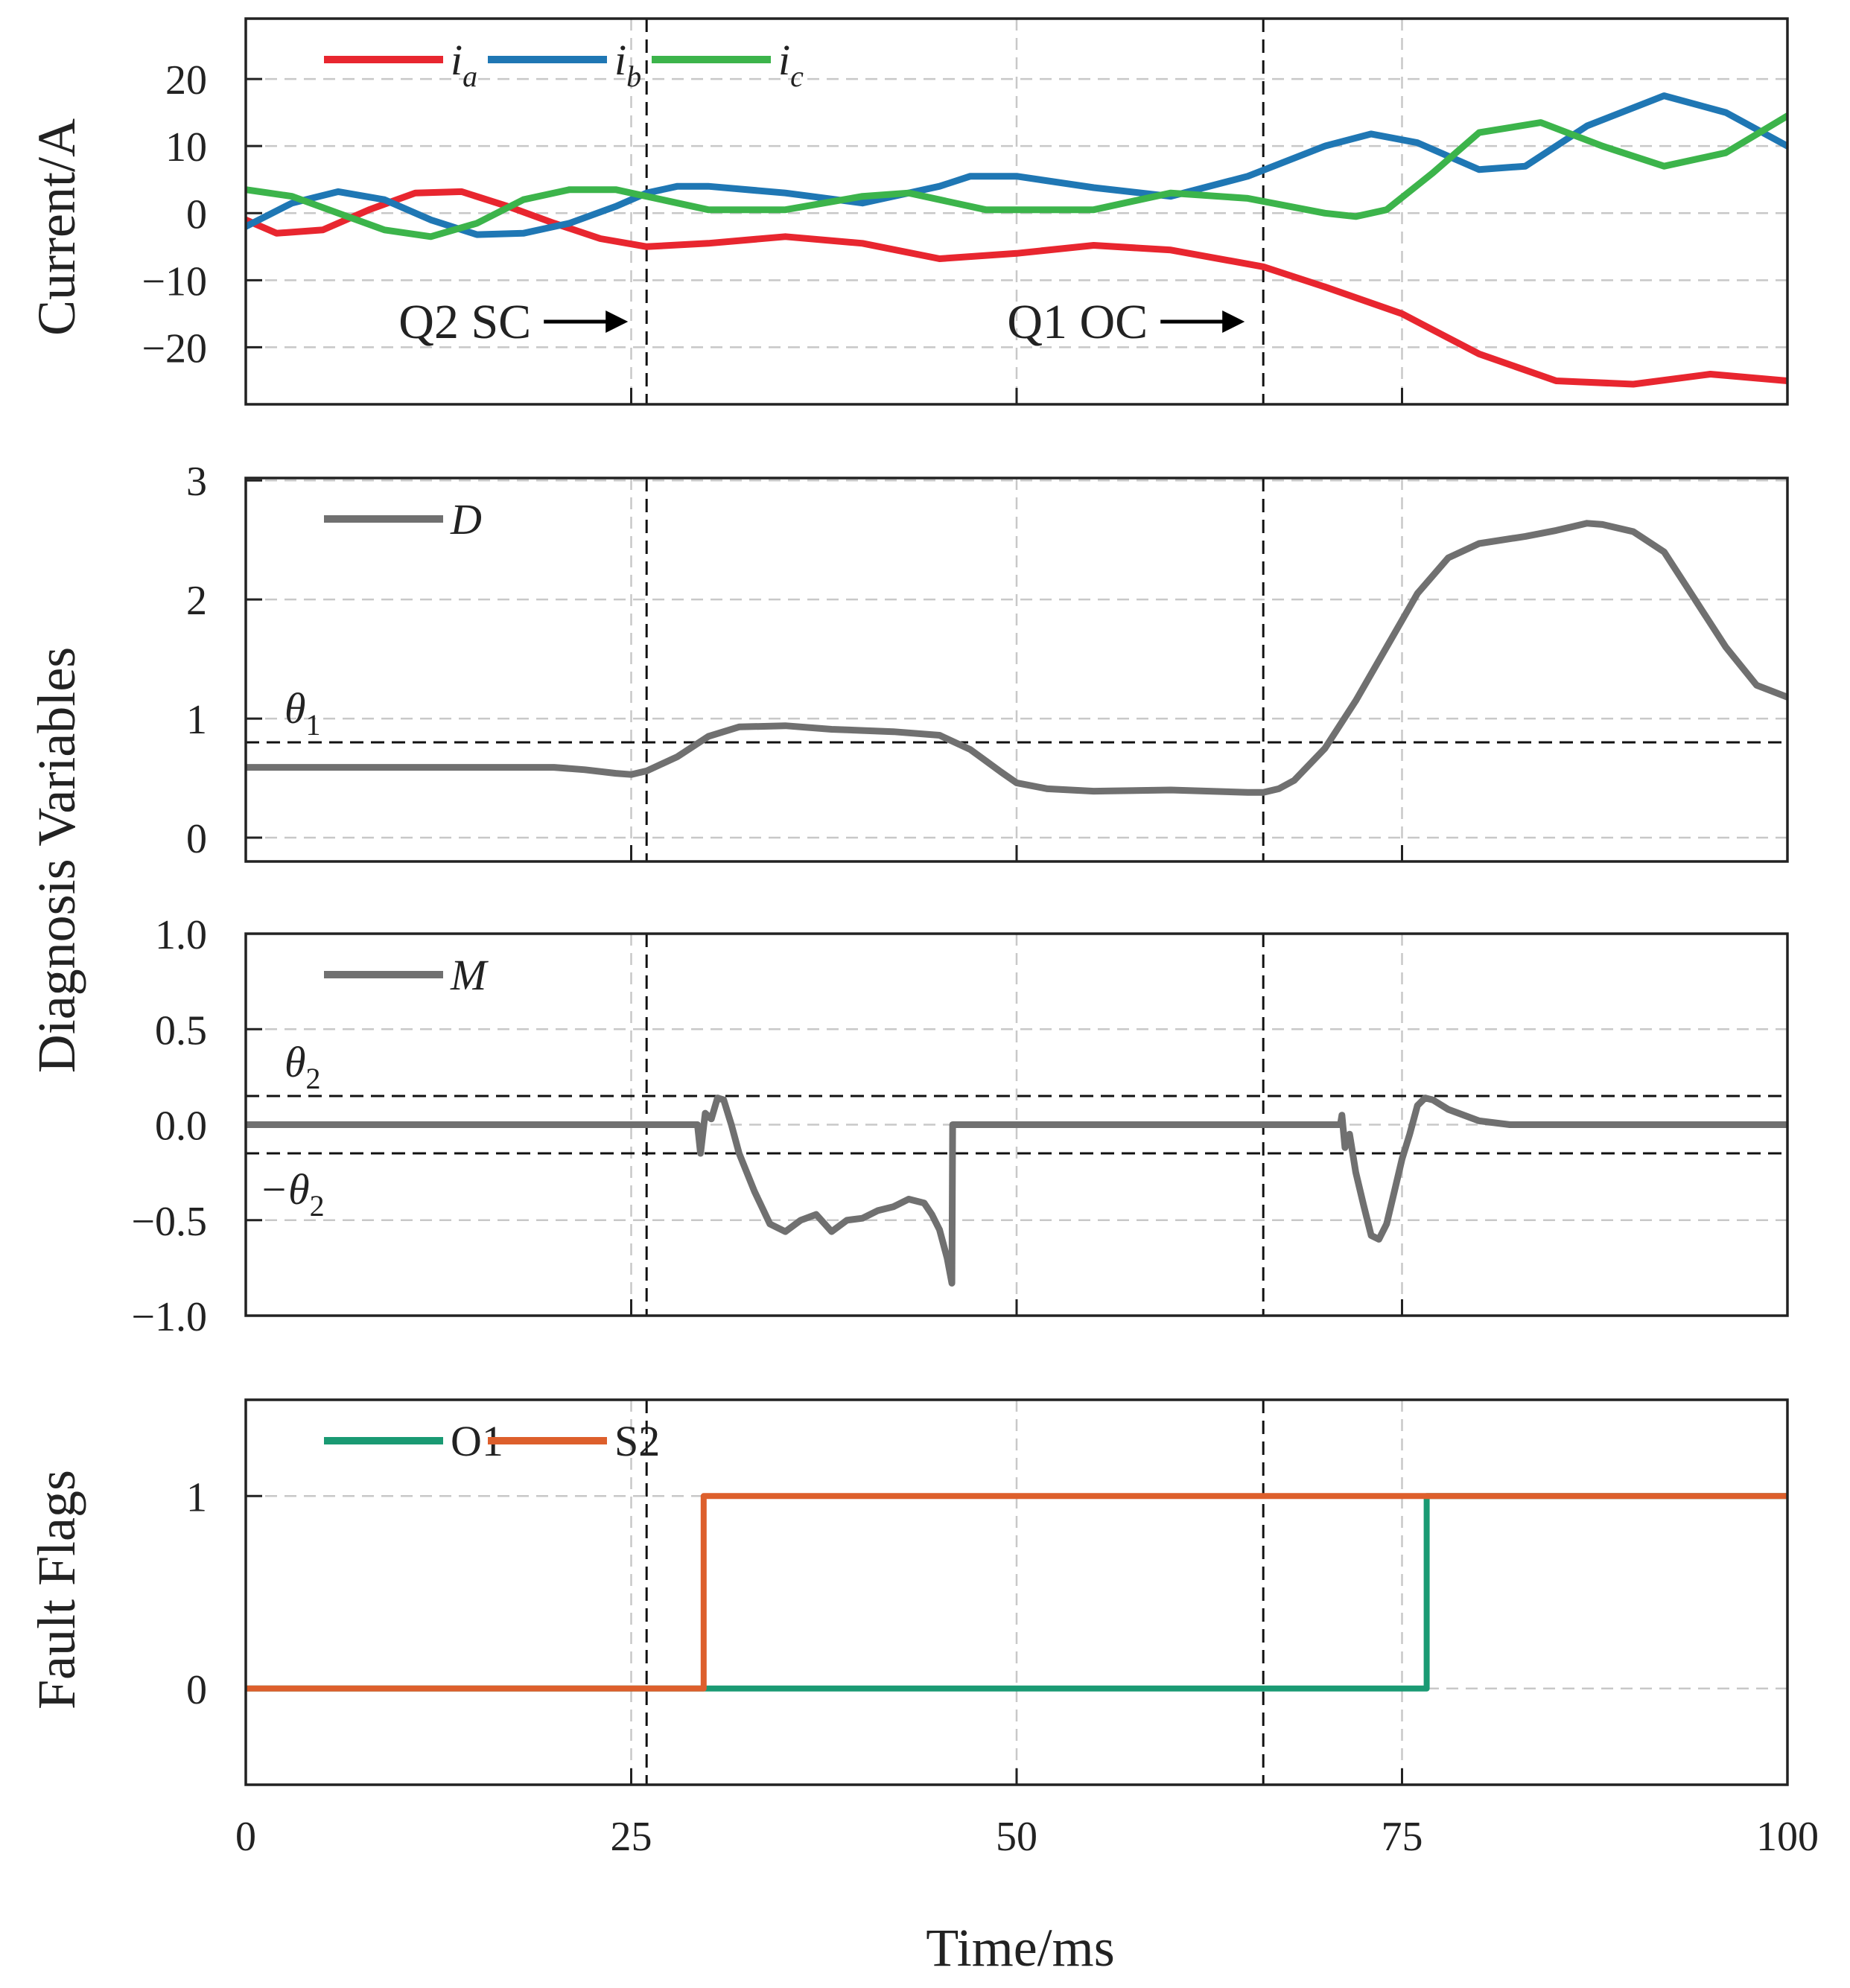 Image resolution: width=1850 pixels, height=1988 pixels. What do you see at coordinates (470, 975) in the screenshot?
I see `legend-label-M: M` at bounding box center [470, 975].